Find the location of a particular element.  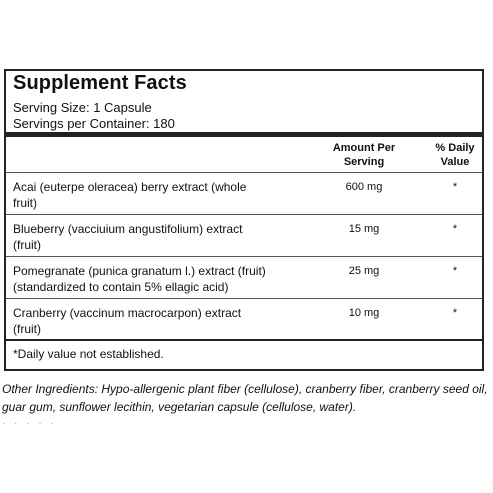

ingredient-name-line1: Cranberry (vaccinum macrocarpon) extract is located at coordinates (127, 313).